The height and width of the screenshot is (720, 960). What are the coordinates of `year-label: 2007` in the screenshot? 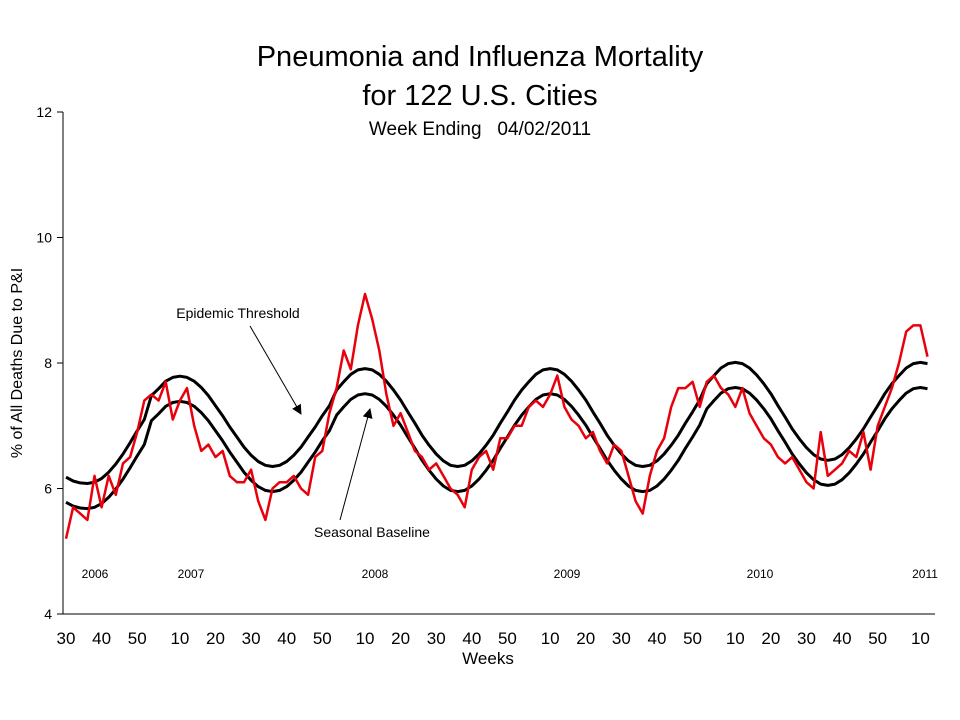 It's located at (191, 574).